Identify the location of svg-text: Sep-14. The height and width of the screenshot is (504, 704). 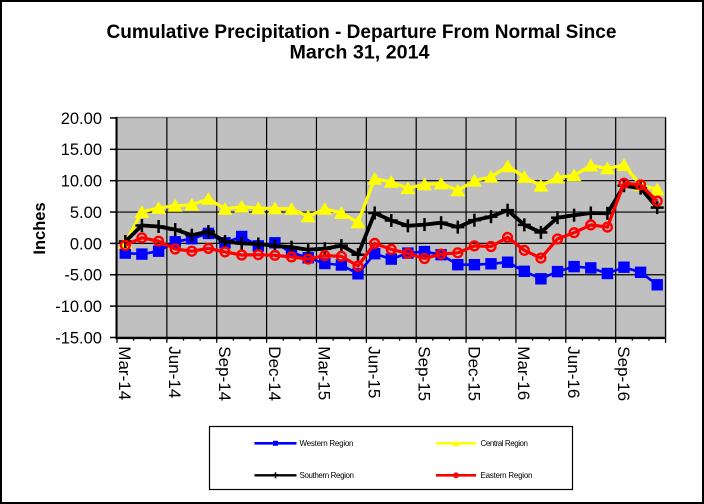
(224, 373).